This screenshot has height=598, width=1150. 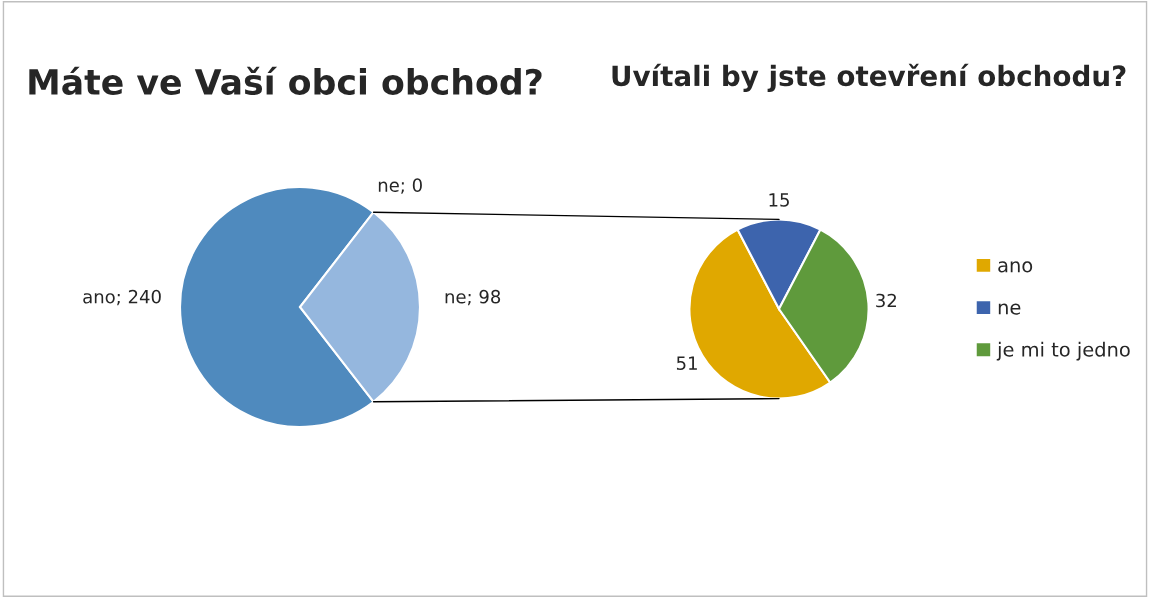 What do you see at coordinates (455, 298) in the screenshot?
I see `slice-label: ne` at bounding box center [455, 298].